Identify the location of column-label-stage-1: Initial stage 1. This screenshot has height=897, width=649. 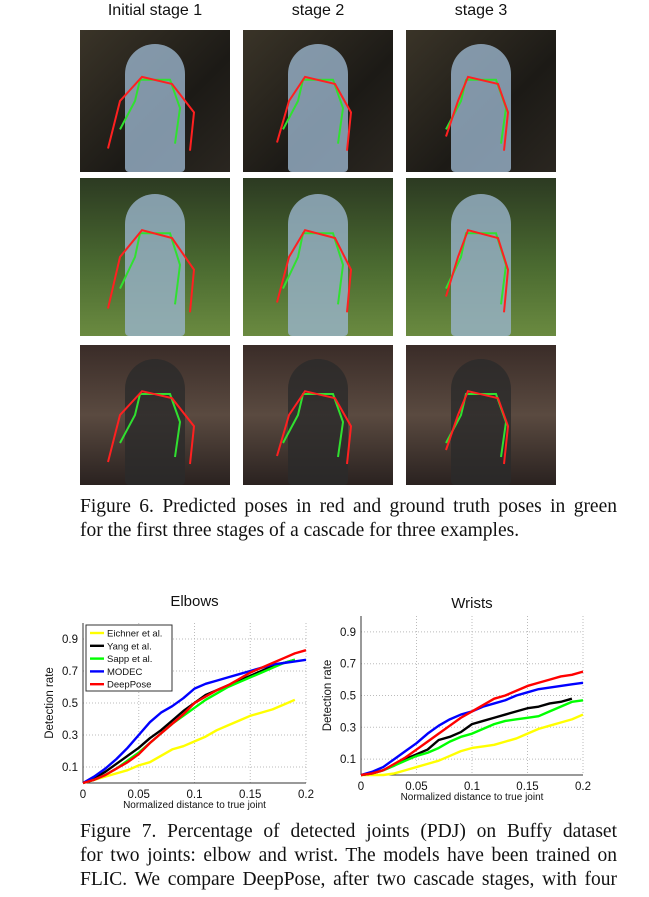
(155, 10).